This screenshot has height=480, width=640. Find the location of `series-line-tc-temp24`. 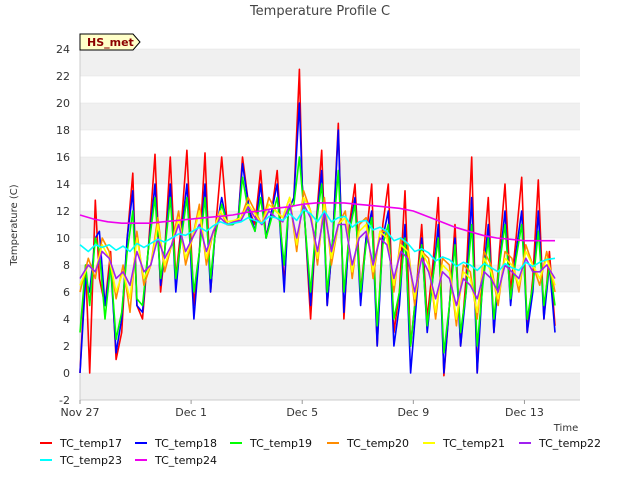

series-line-tc-temp24 is located at coordinates (317, 222).